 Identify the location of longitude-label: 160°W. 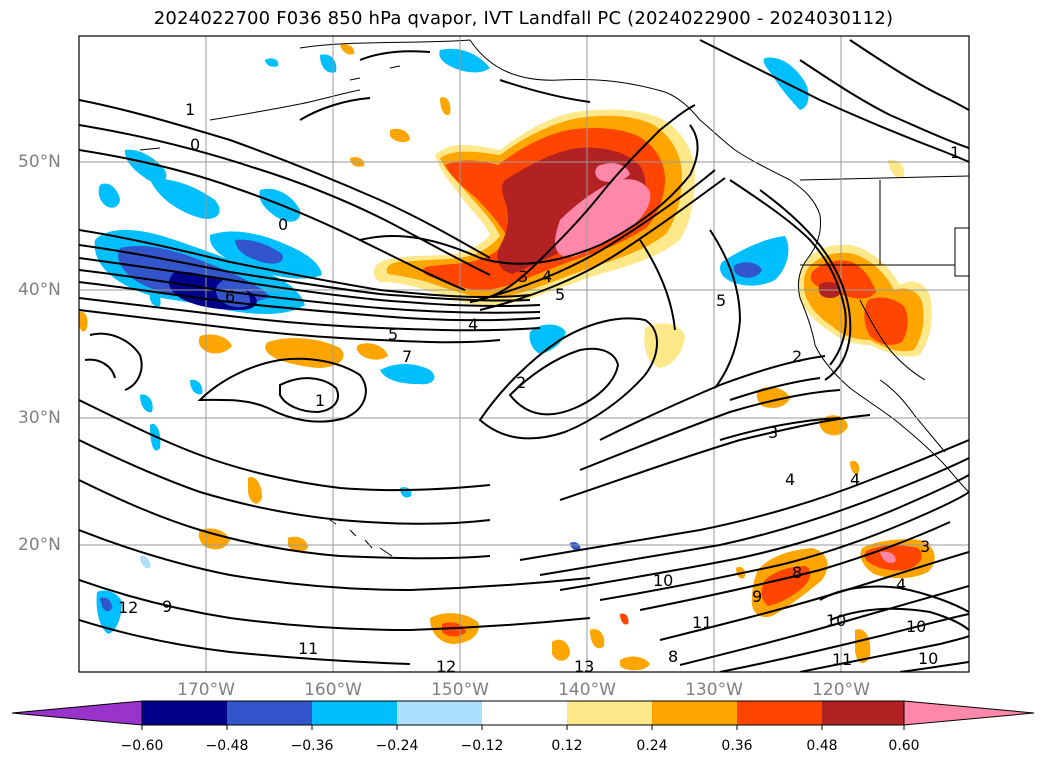
(333, 690).